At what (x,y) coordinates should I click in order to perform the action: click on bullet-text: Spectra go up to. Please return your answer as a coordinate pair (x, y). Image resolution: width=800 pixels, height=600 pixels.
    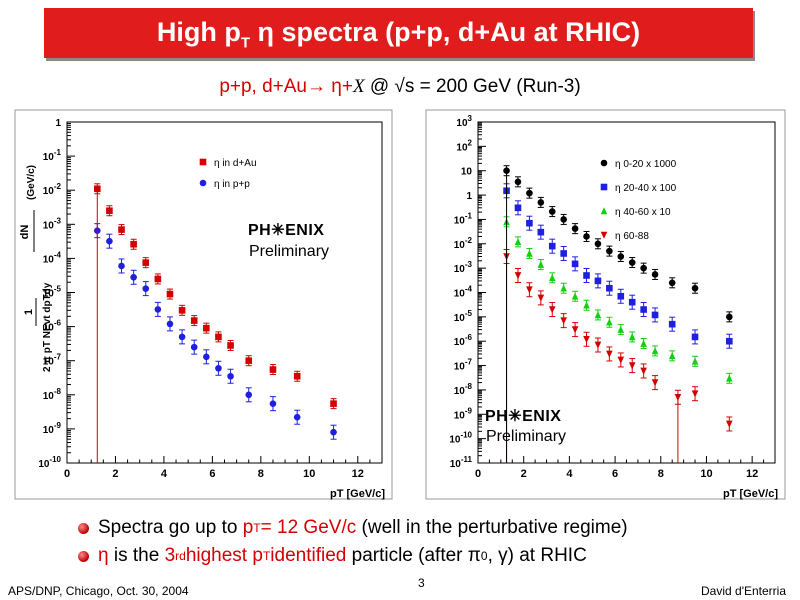
    Looking at the image, I should click on (168, 527).